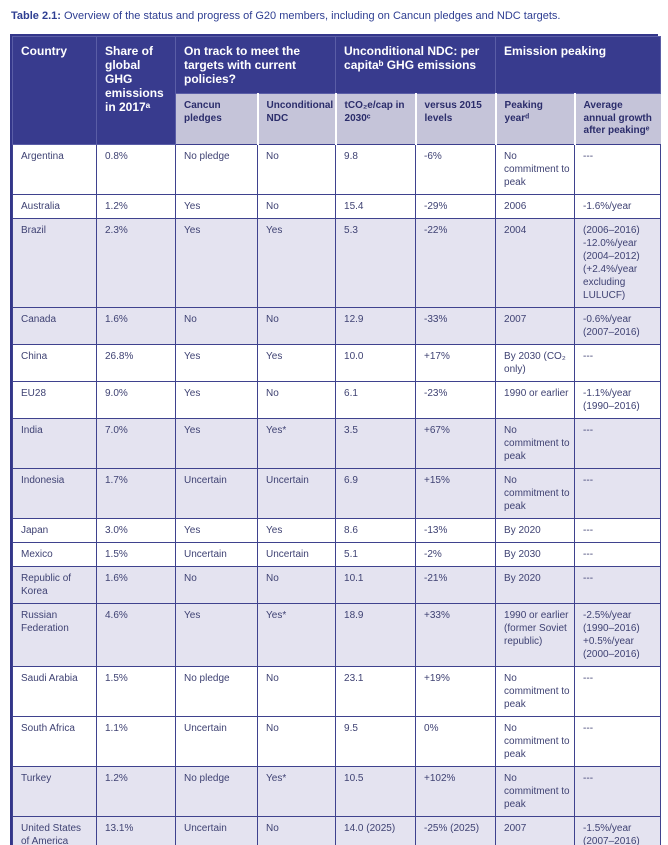  What do you see at coordinates (54, 443) in the screenshot?
I see `cell-country: India` at bounding box center [54, 443].